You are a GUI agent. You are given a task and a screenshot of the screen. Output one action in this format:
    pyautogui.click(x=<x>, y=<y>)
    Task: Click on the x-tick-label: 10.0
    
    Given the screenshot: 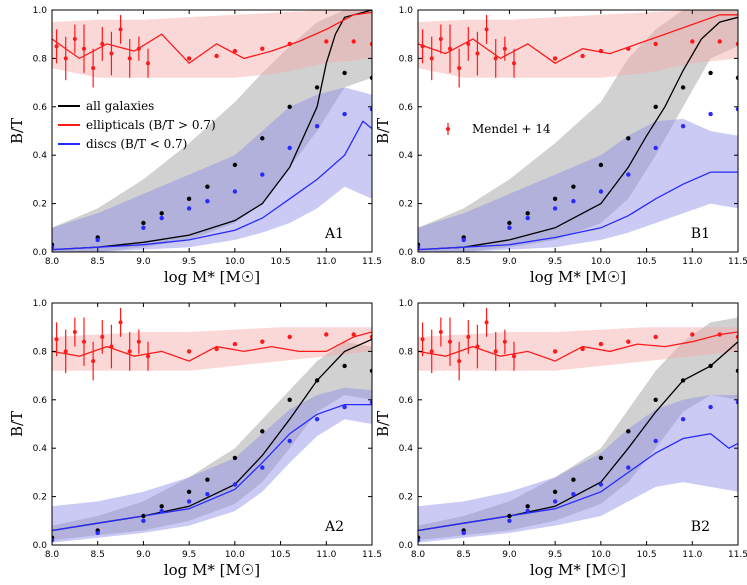 What is the action you would take?
    pyautogui.click(x=235, y=555)
    